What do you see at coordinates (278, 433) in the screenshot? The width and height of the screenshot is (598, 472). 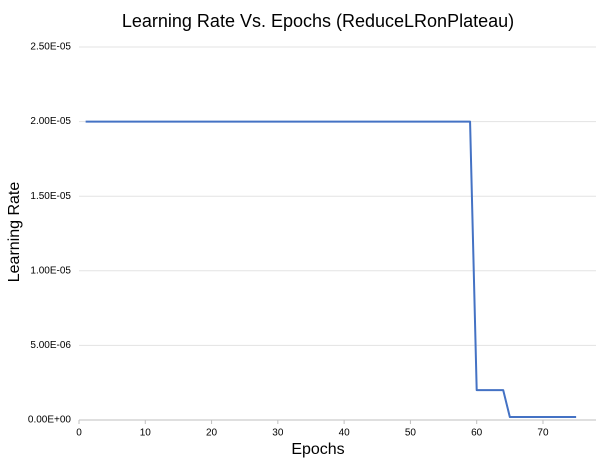 I see `x-tick-label: 30` at bounding box center [278, 433].